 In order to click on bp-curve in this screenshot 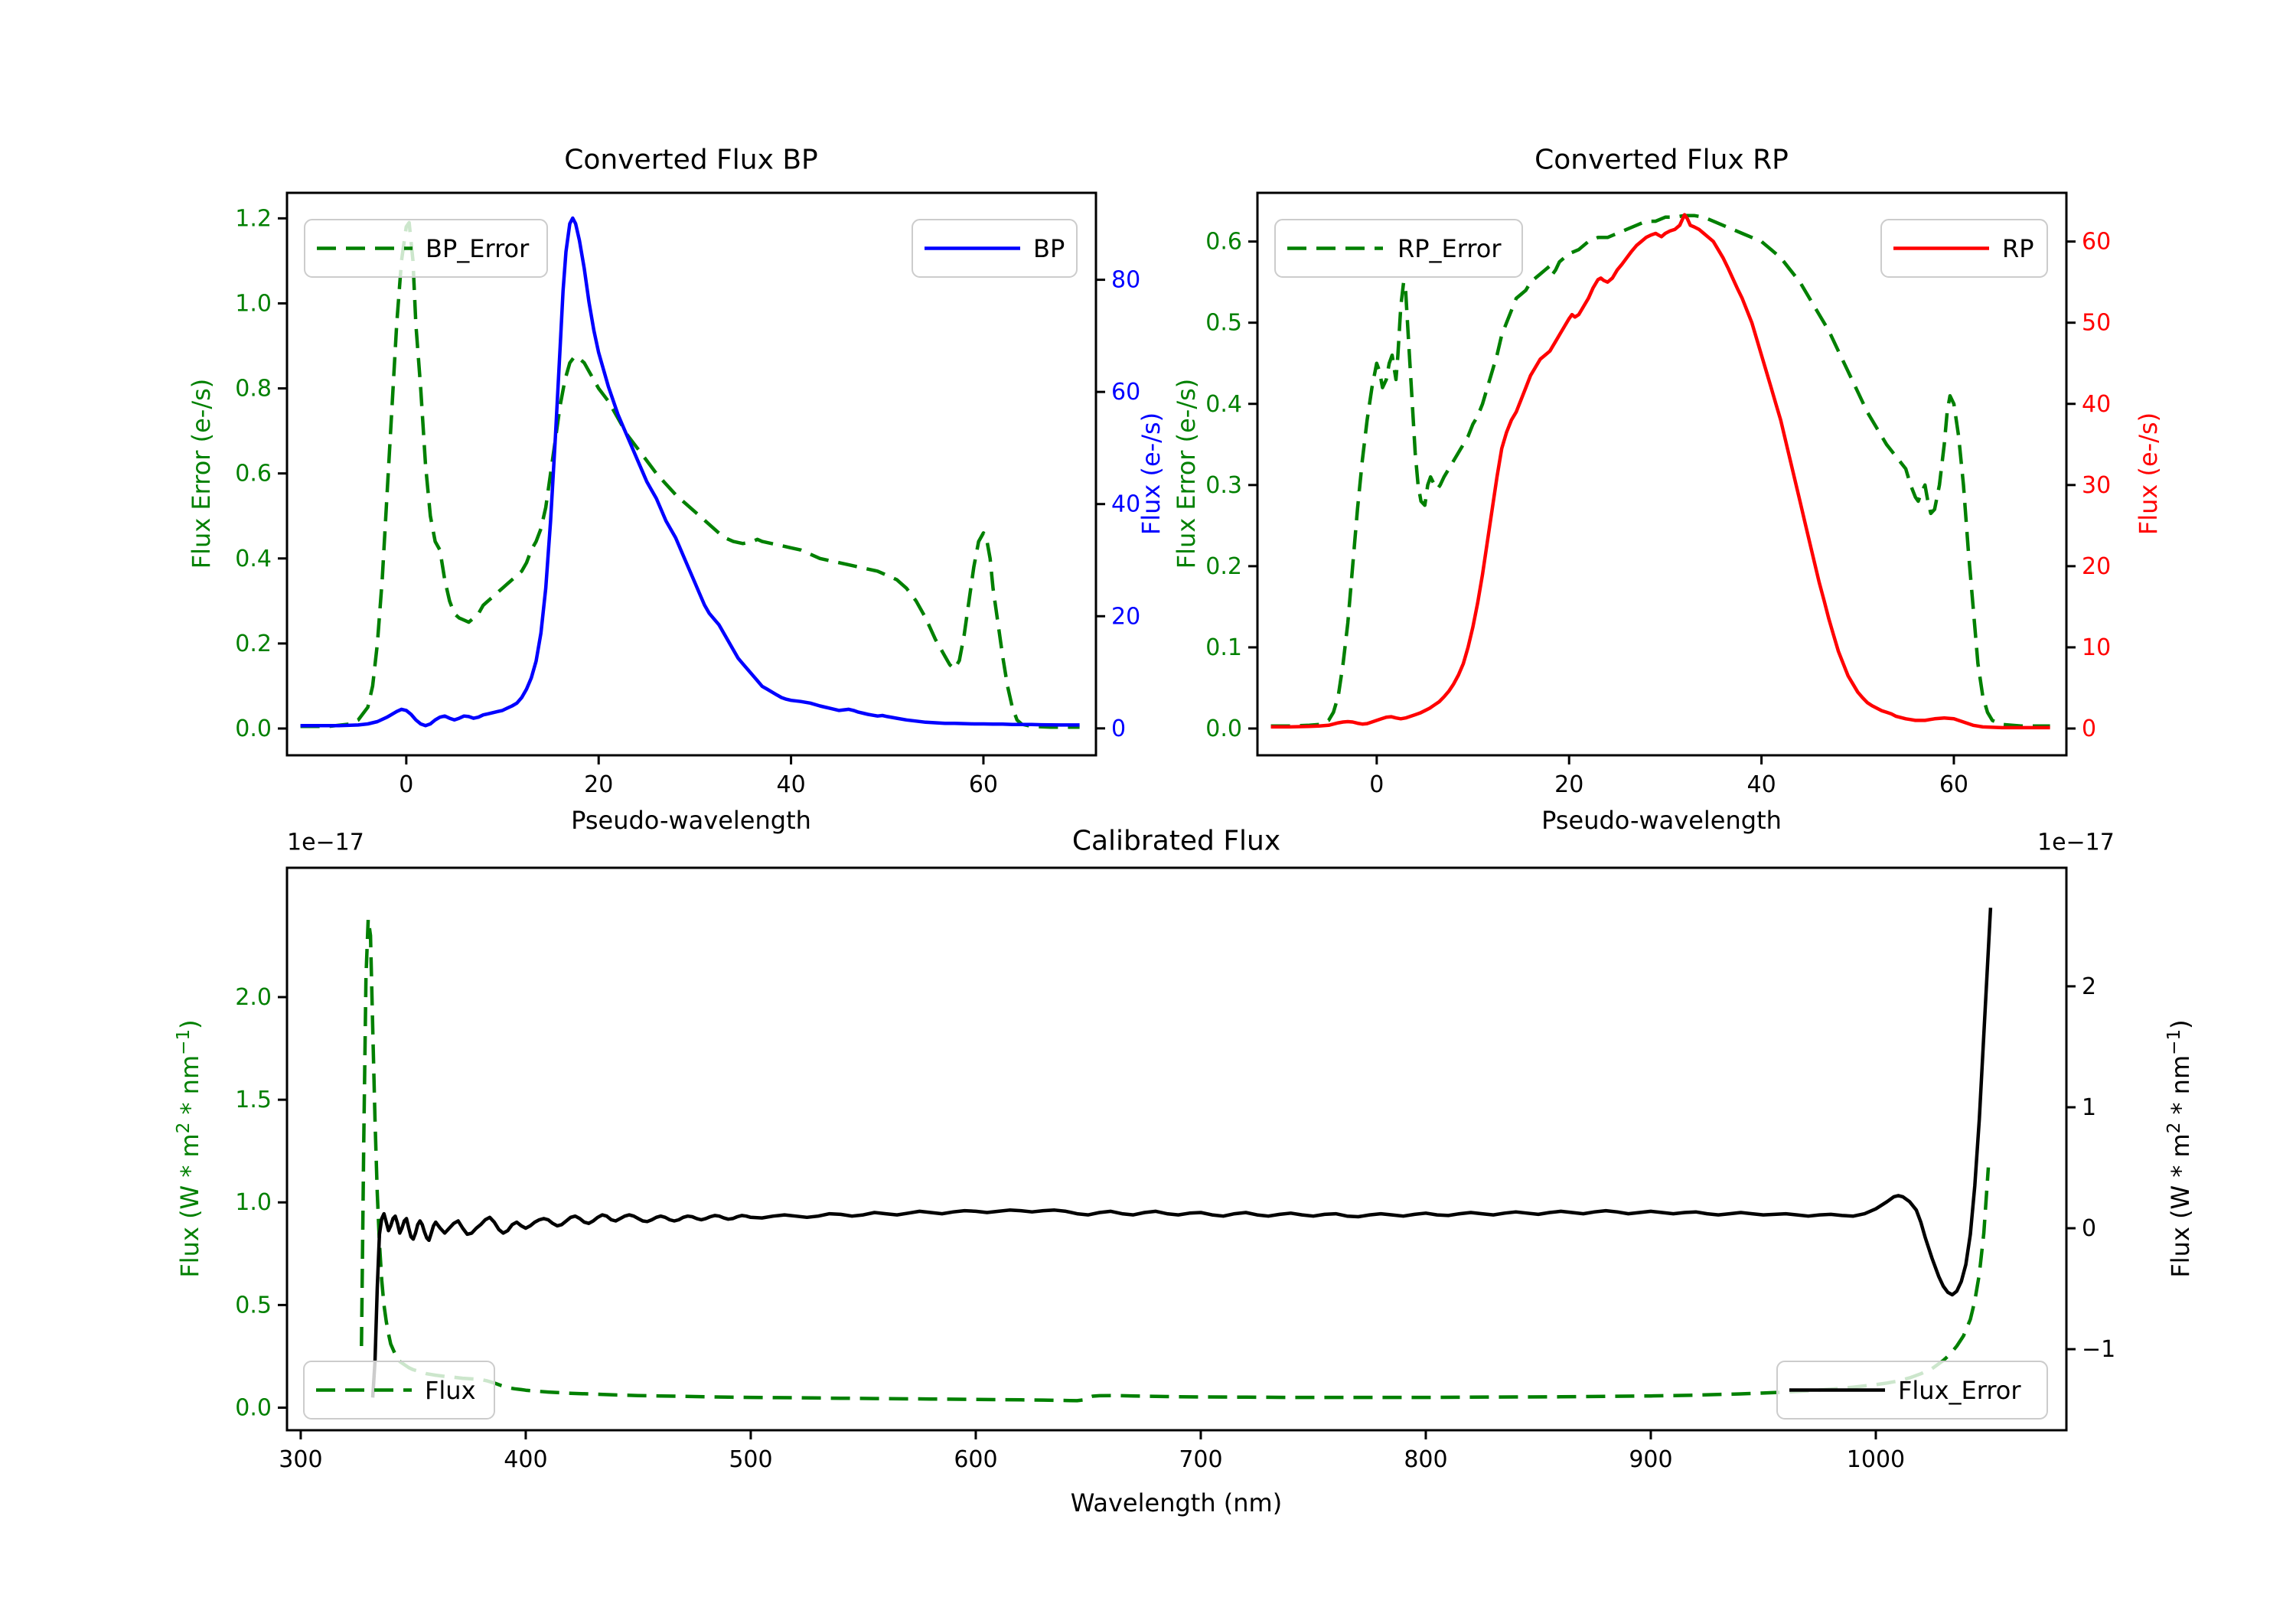, I will do `click(690, 472)`.